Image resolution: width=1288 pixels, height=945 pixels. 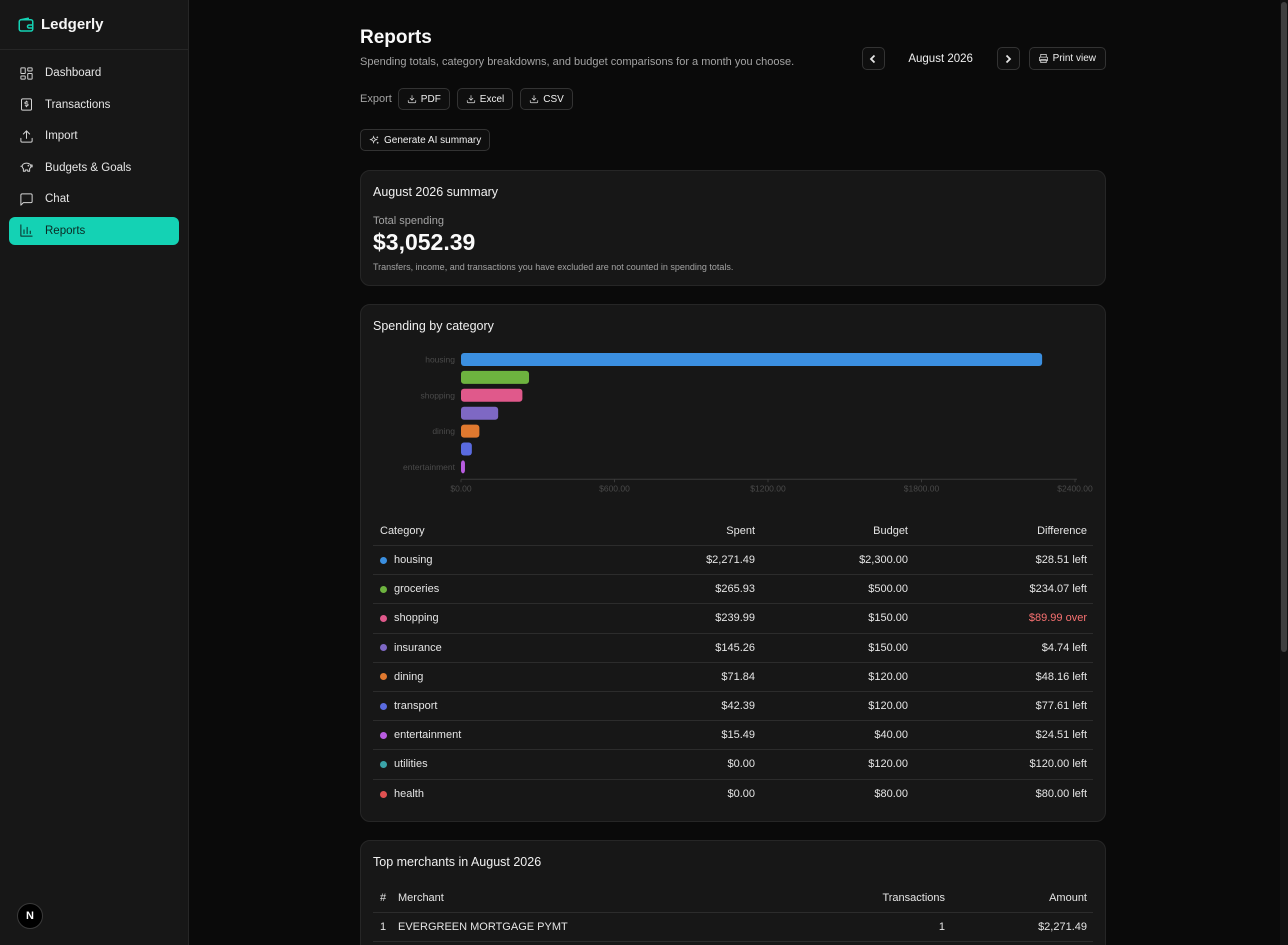 What do you see at coordinates (752, 359) in the screenshot?
I see `bar-housing` at bounding box center [752, 359].